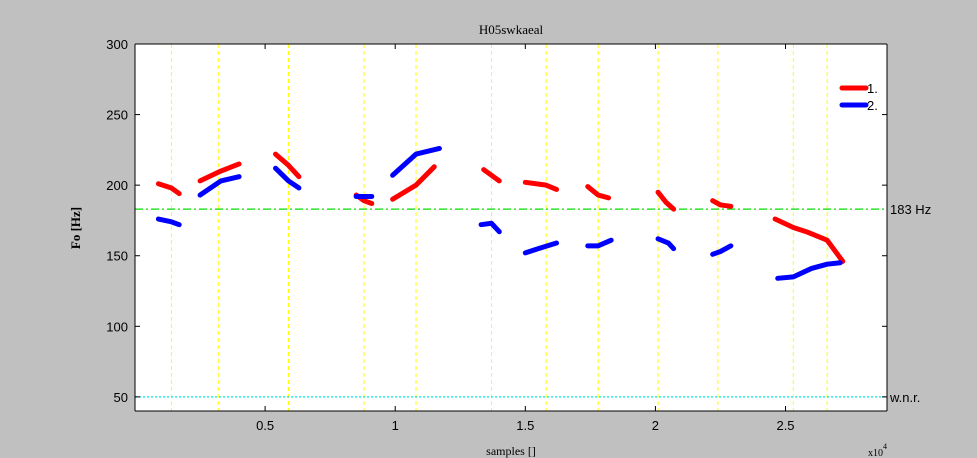 The width and height of the screenshot is (977, 458). I want to click on legend: 1.2., so click(858, 97).